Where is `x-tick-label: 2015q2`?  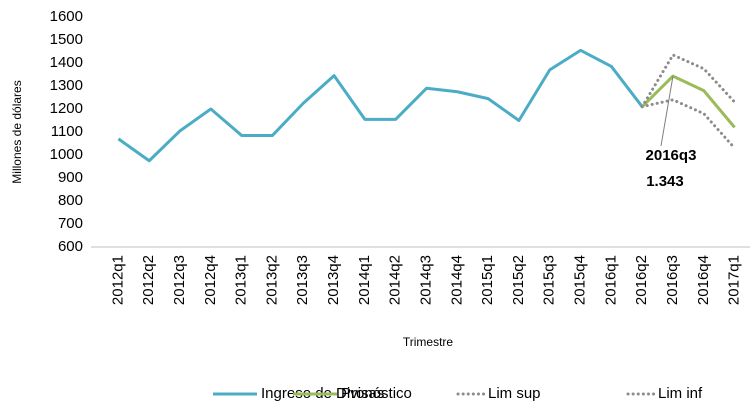 x-tick-label: 2015q2 is located at coordinates (518, 280).